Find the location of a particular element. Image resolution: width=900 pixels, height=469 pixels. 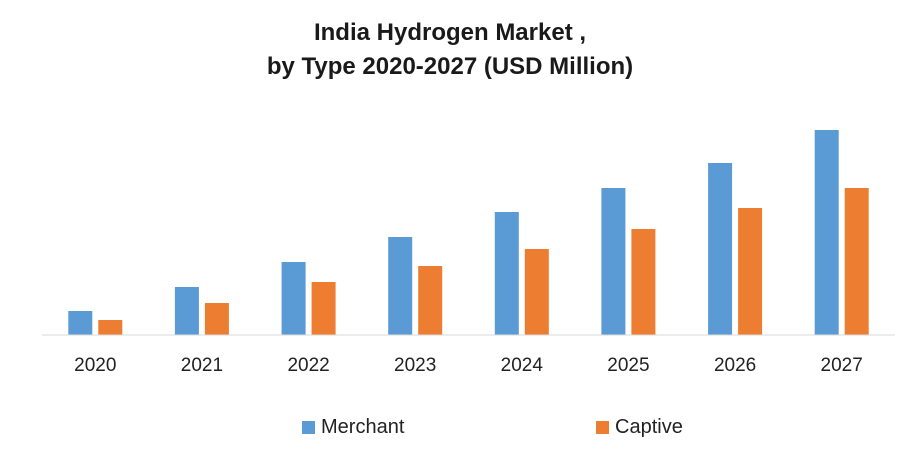

x-tick-label: 2023 is located at coordinates (415, 365).